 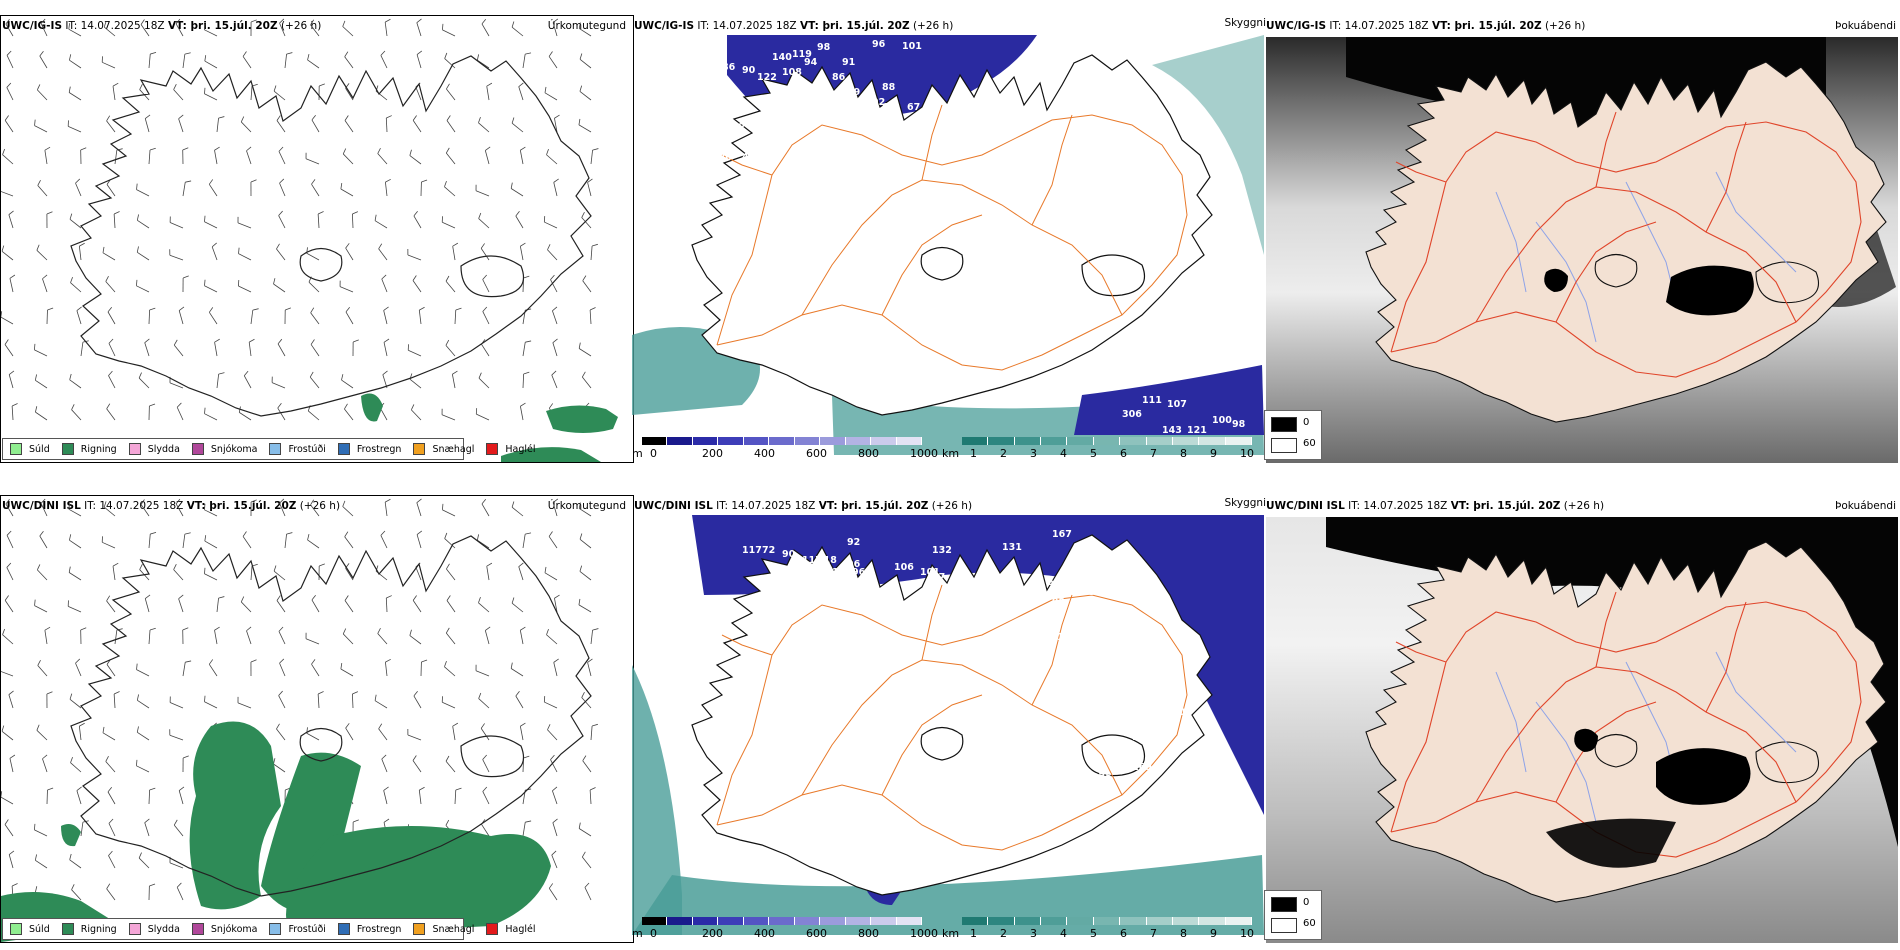 I want to click on ceiling-value-label: 132, so click(x=942, y=550).